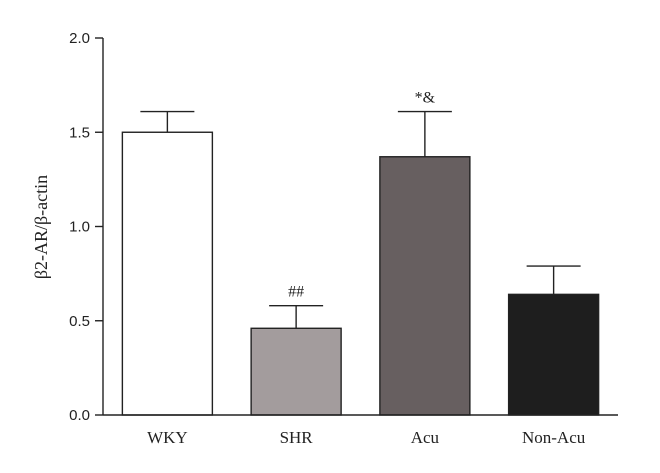  I want to click on x-tick-label: Acu, so click(425, 437).